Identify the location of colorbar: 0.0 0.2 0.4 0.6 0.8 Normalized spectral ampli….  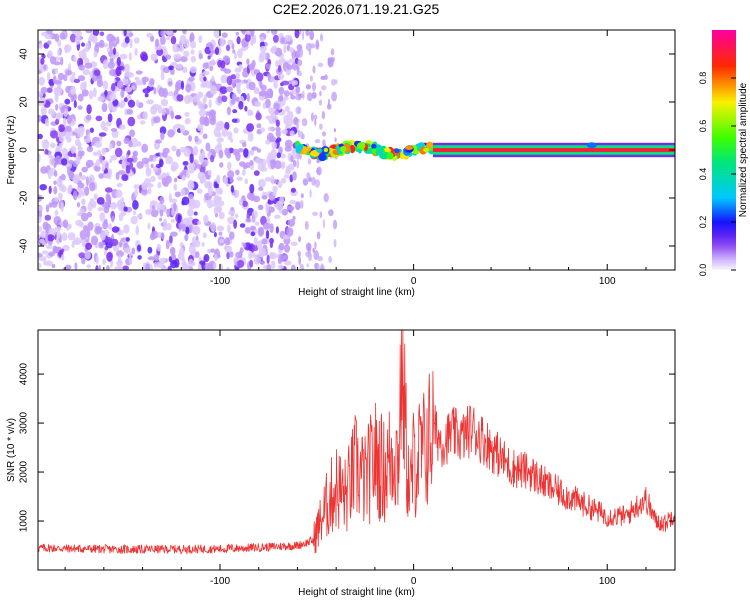
(723, 153).